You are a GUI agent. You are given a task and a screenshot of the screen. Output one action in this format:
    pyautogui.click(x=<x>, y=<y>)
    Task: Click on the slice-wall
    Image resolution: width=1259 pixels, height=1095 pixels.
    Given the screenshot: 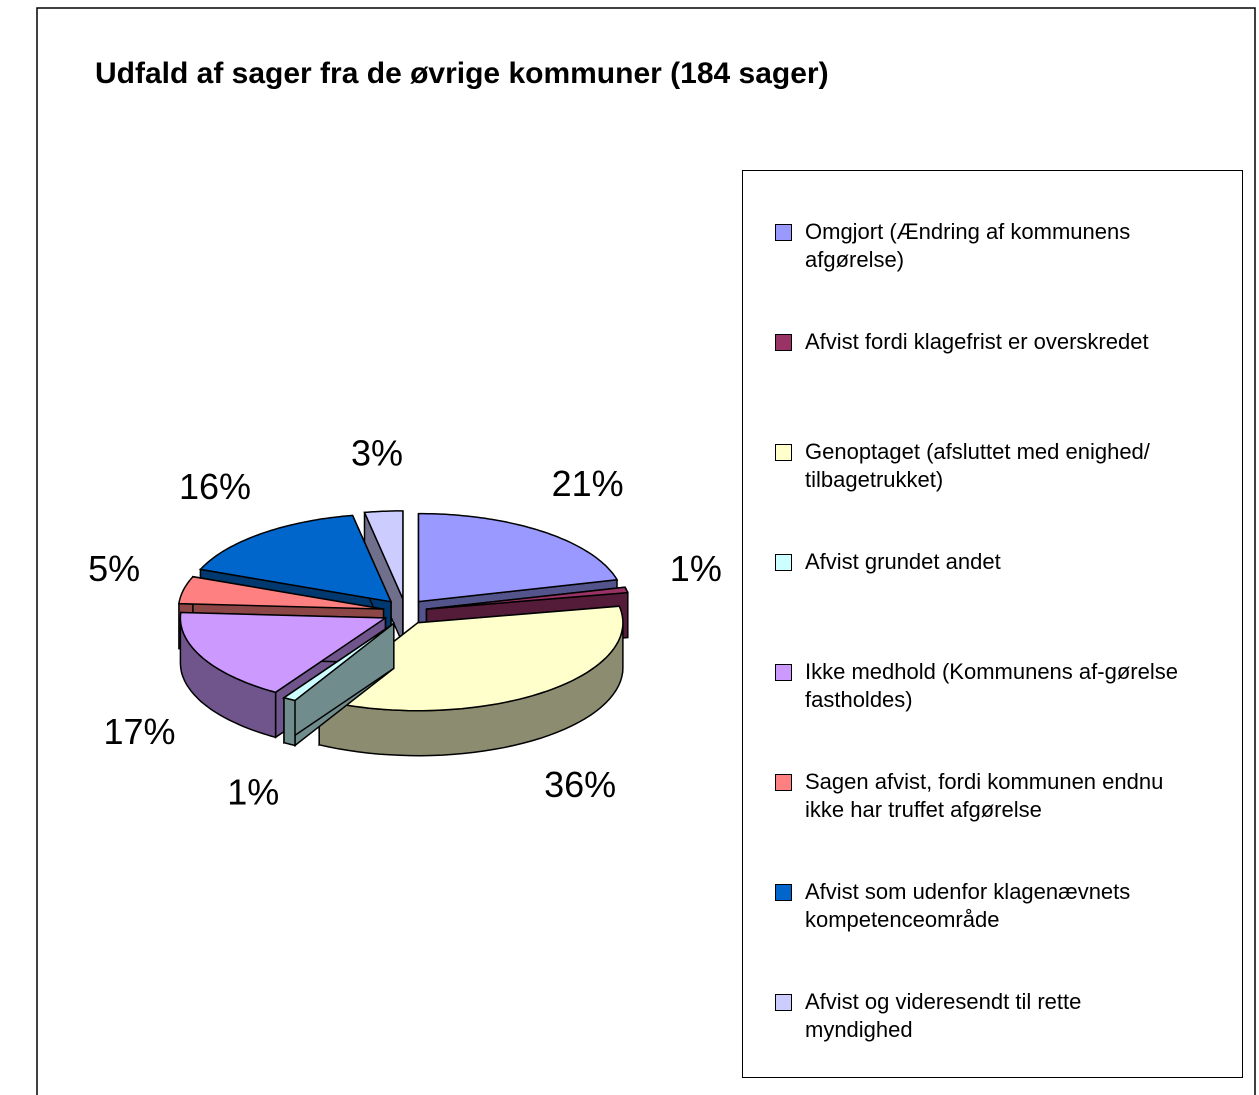 What is the action you would take?
    pyautogui.click(x=289, y=721)
    